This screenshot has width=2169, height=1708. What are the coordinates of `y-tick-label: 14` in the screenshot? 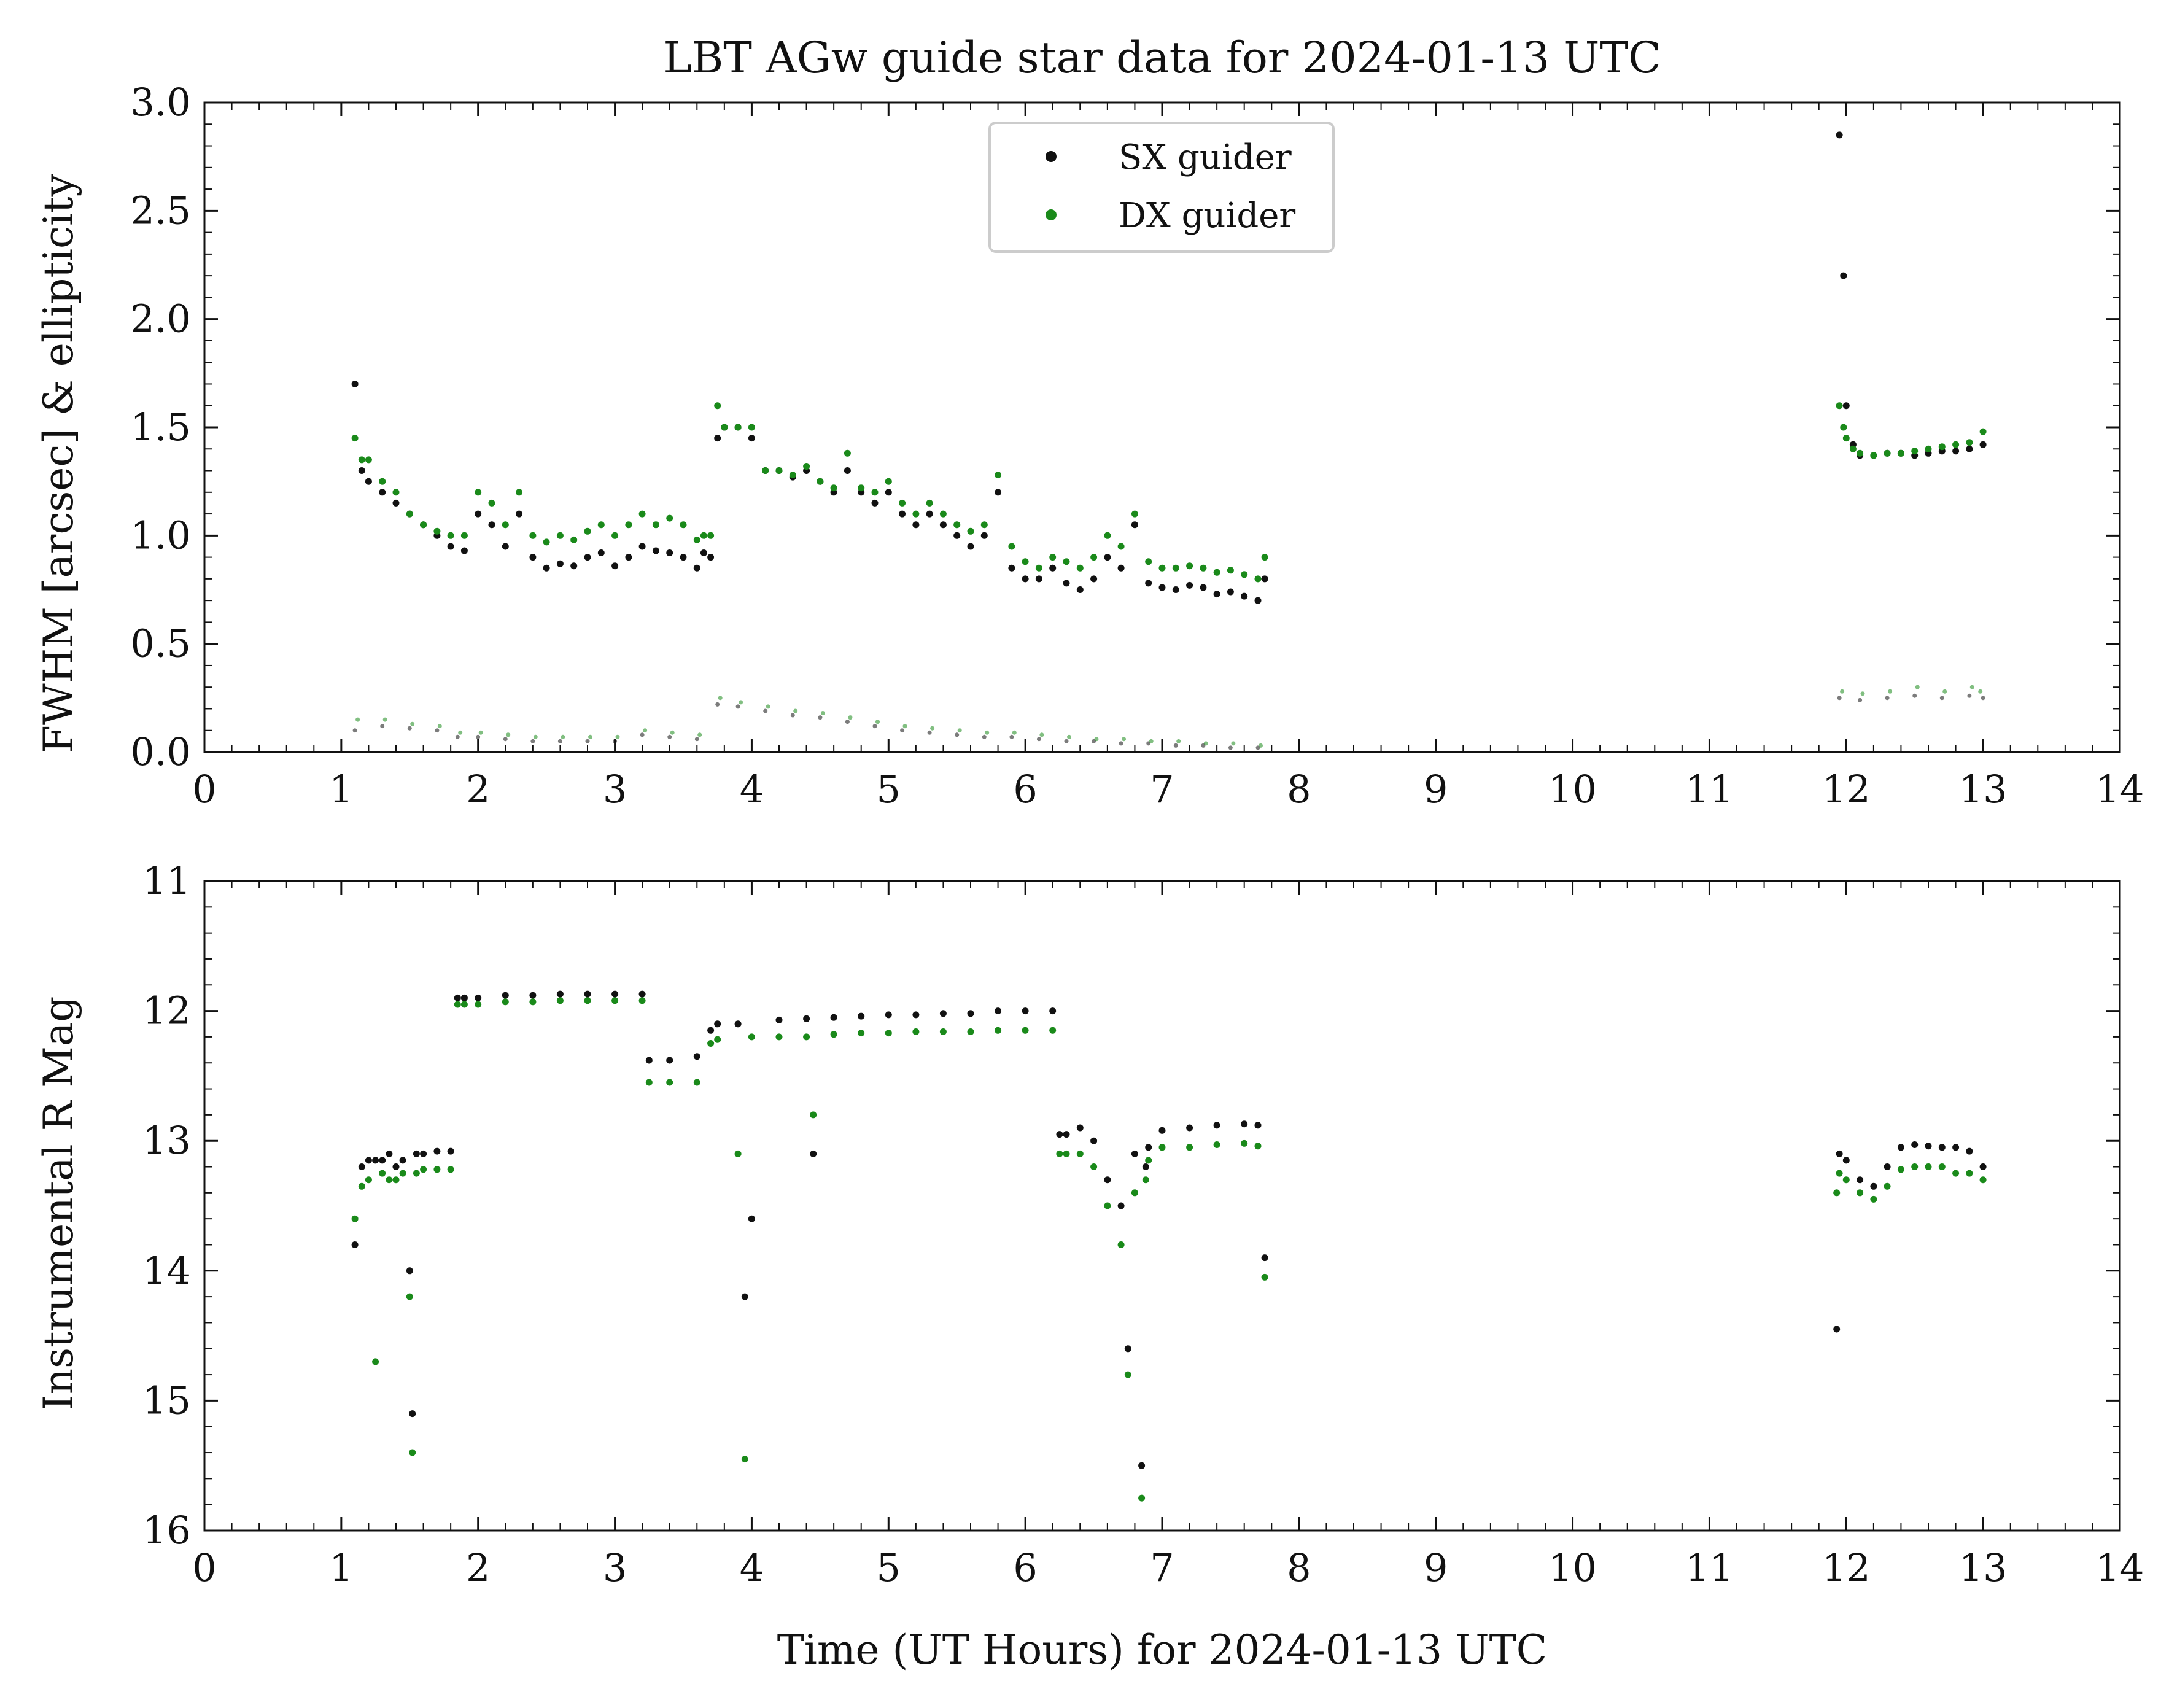 It's located at (166, 1270).